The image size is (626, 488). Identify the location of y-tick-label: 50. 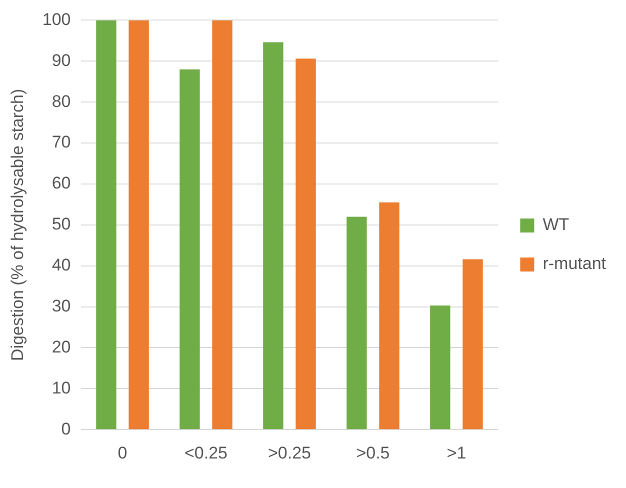
(61, 224).